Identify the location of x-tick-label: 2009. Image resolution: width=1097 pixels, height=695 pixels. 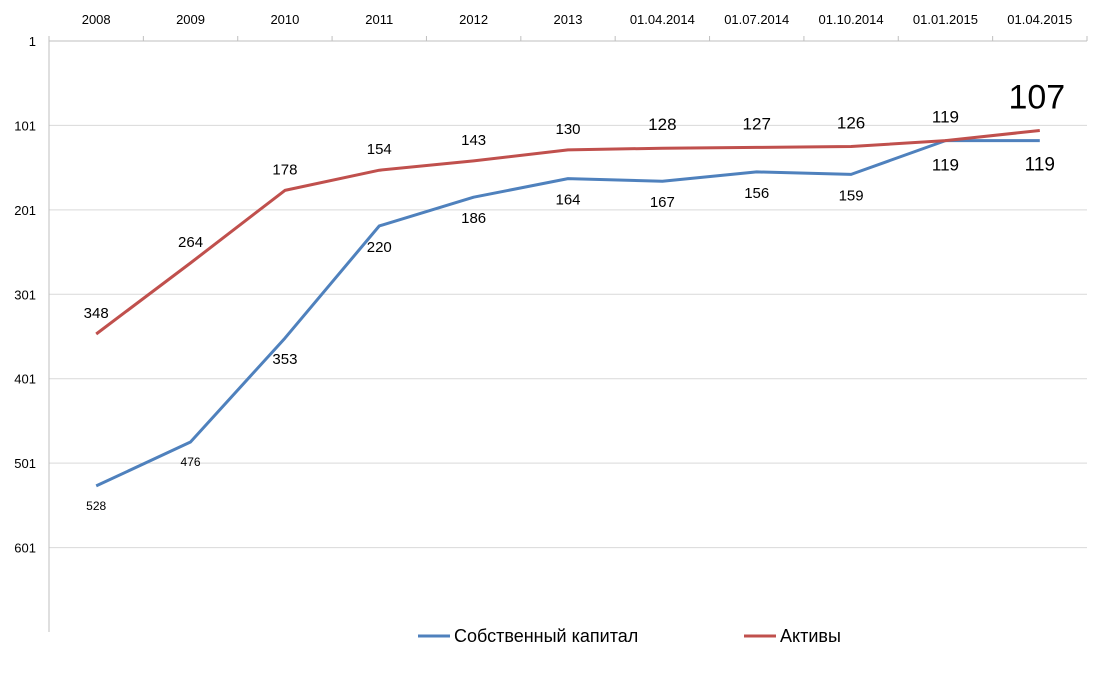
(190, 19).